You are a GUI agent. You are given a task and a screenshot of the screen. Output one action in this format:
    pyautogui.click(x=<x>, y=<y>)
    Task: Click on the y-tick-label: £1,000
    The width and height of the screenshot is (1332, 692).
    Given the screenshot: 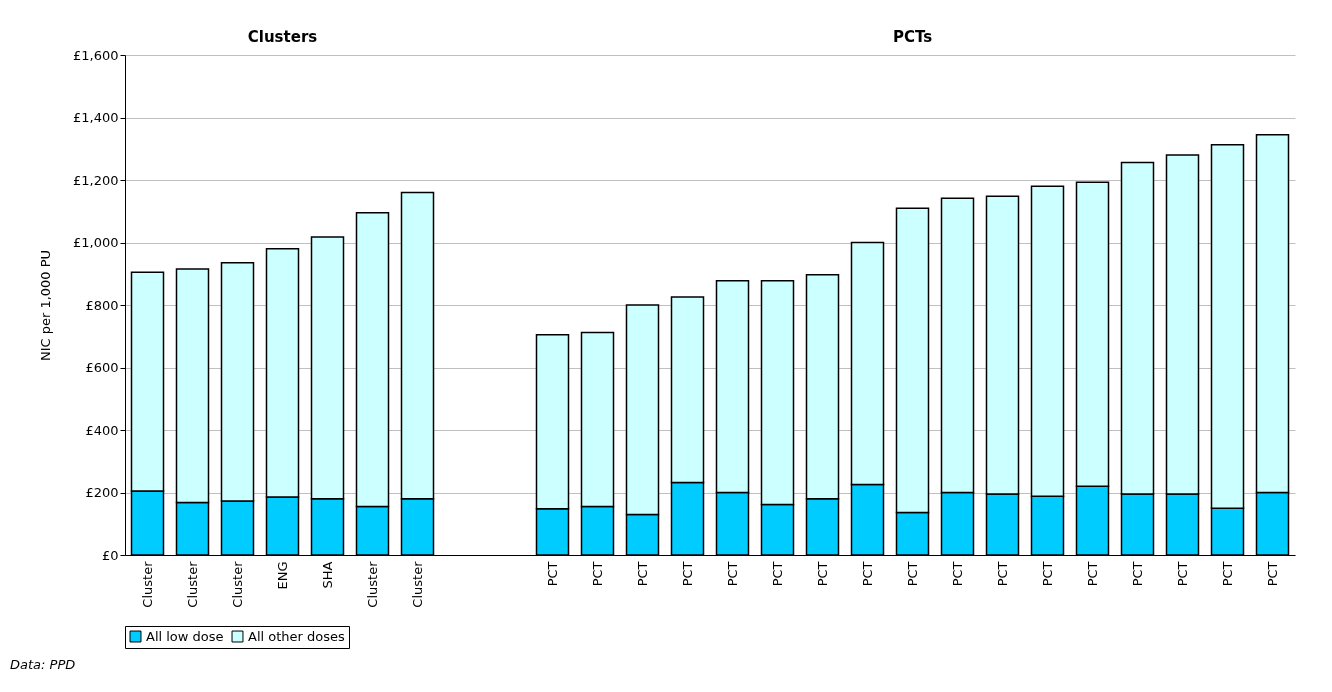 What is the action you would take?
    pyautogui.click(x=96, y=242)
    